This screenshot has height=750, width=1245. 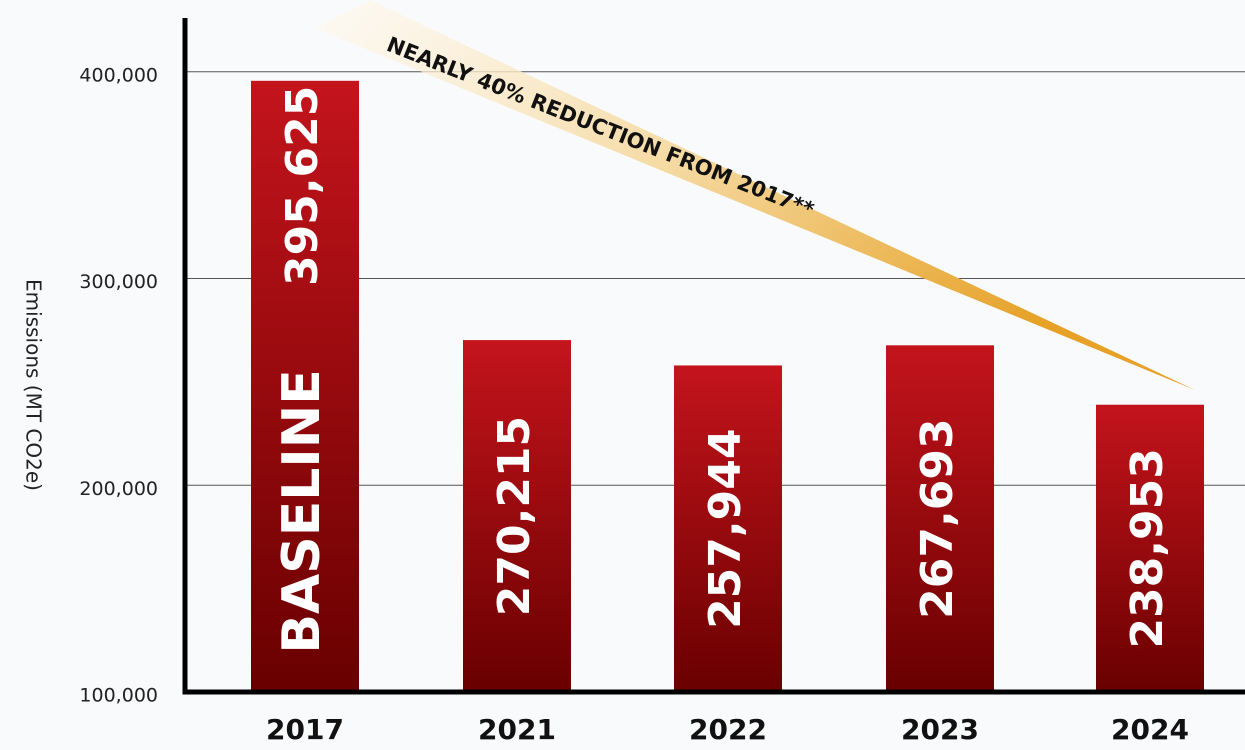 What do you see at coordinates (118, 282) in the screenshot?
I see `y-tick-label: 300,000` at bounding box center [118, 282].